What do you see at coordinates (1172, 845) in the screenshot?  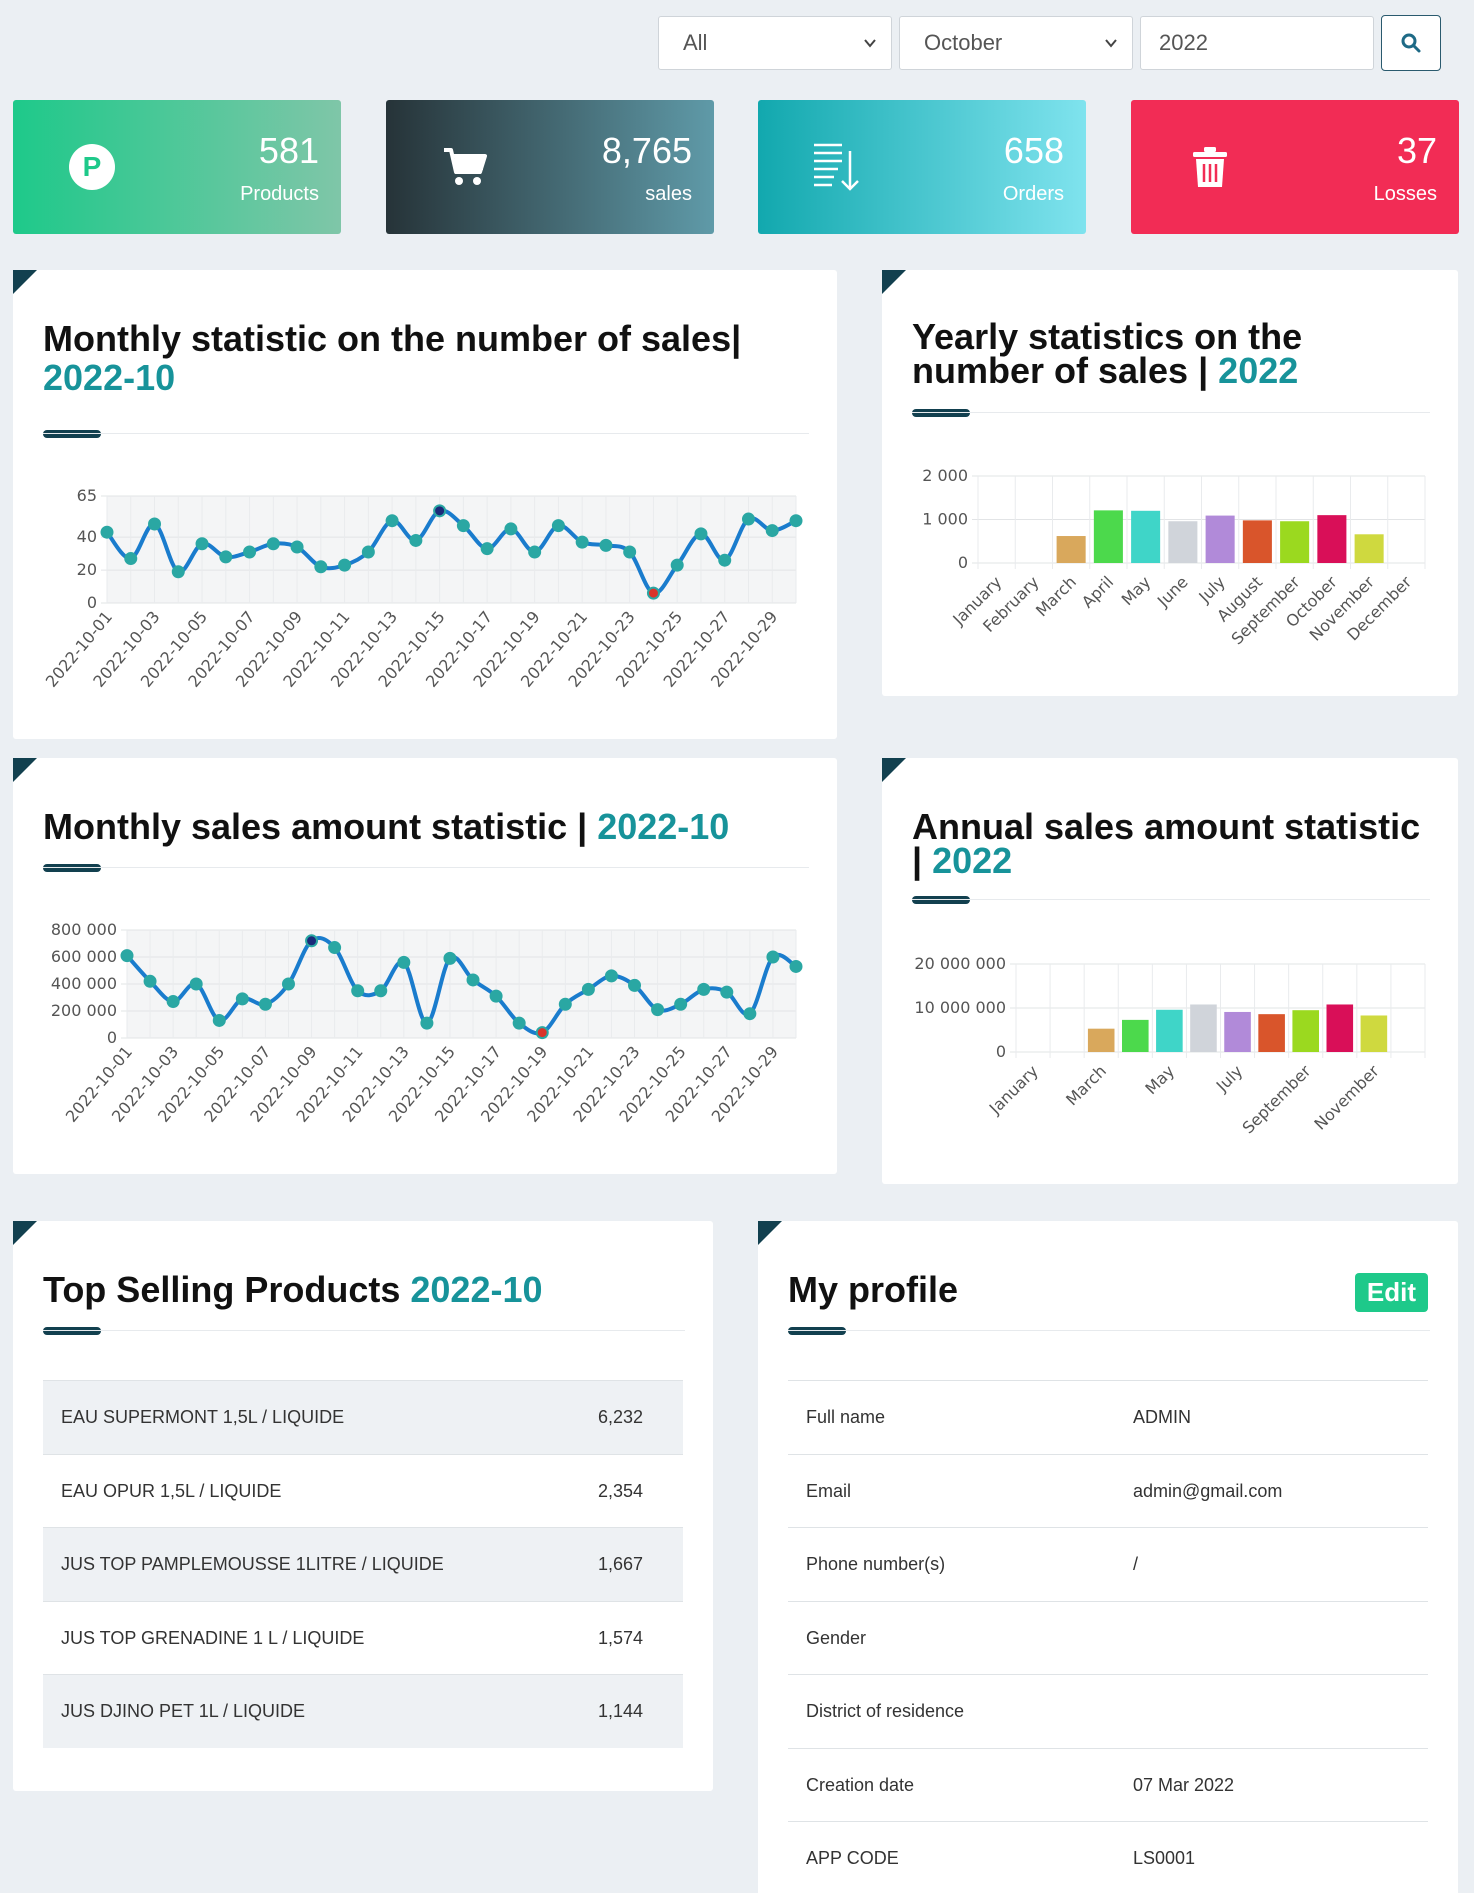 I see `panel-title: Annual sales amount statistic | 2022` at bounding box center [1172, 845].